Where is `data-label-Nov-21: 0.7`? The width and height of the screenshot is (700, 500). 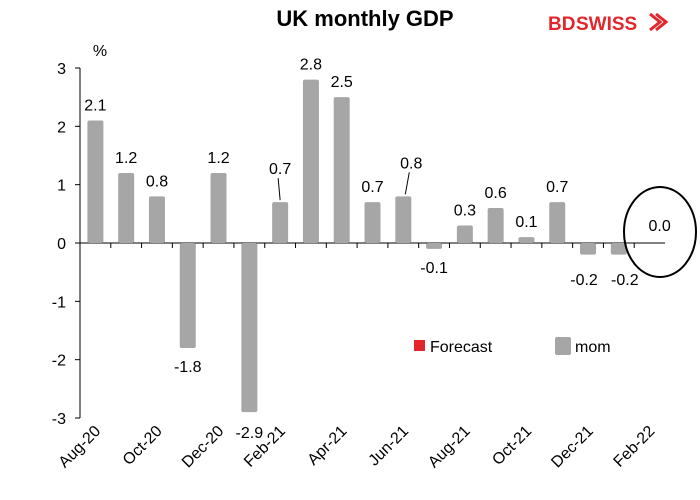 data-label-Nov-21: 0.7 is located at coordinates (557, 187).